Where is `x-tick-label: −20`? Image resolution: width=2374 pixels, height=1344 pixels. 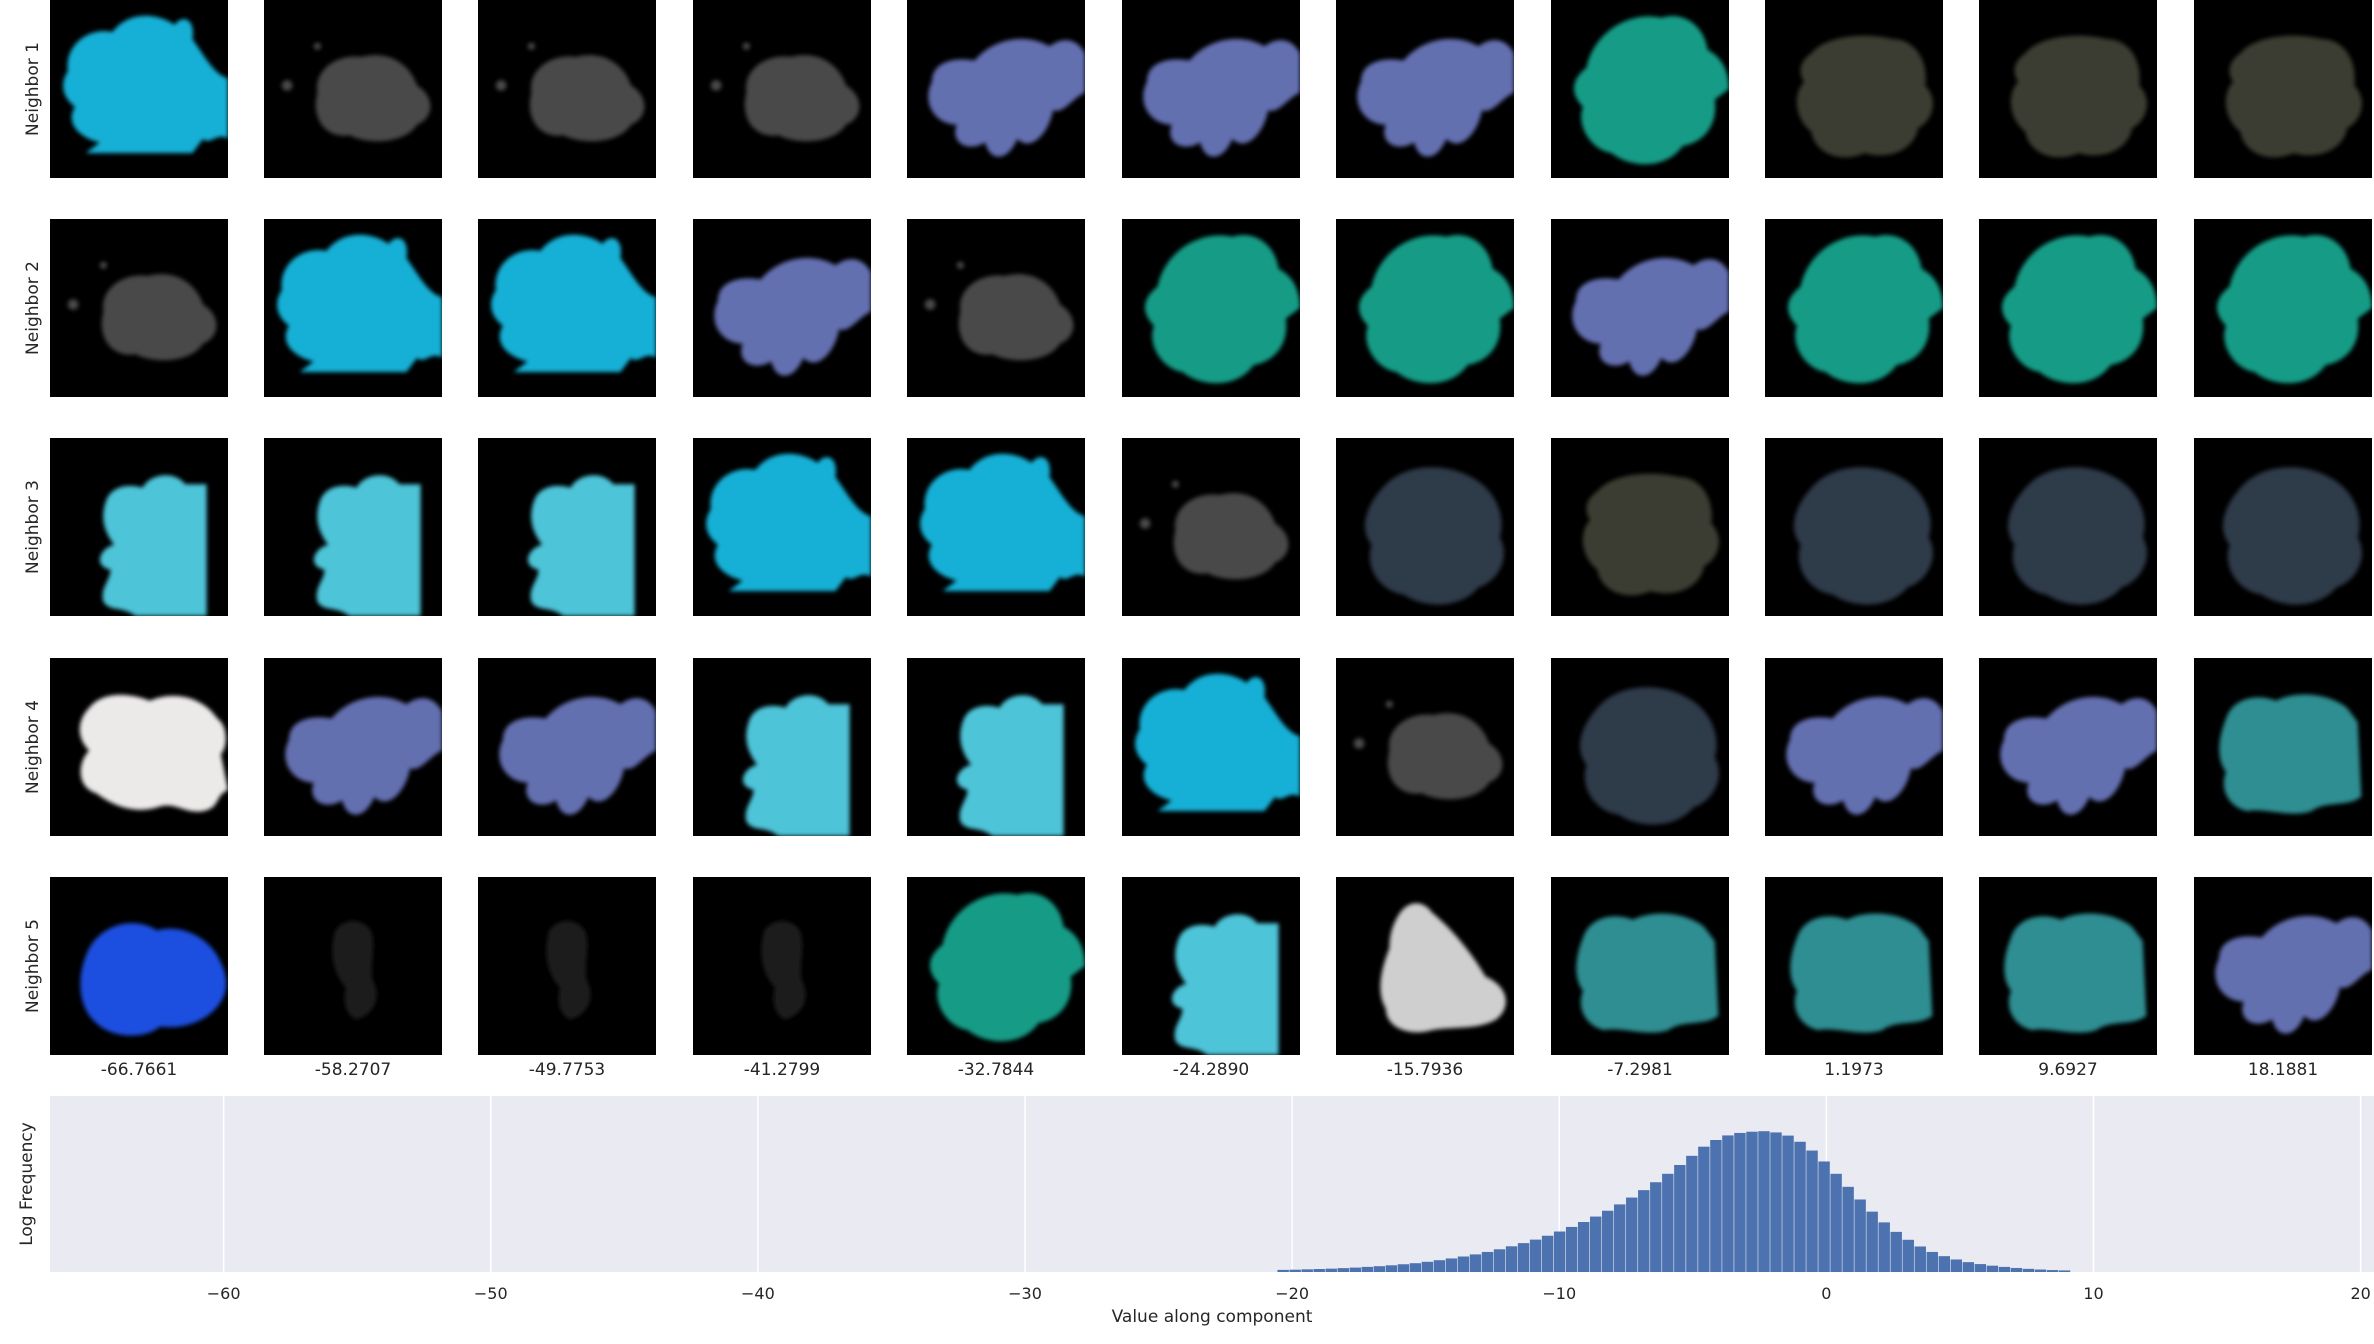 x-tick-label: −20 is located at coordinates (1292, 1293).